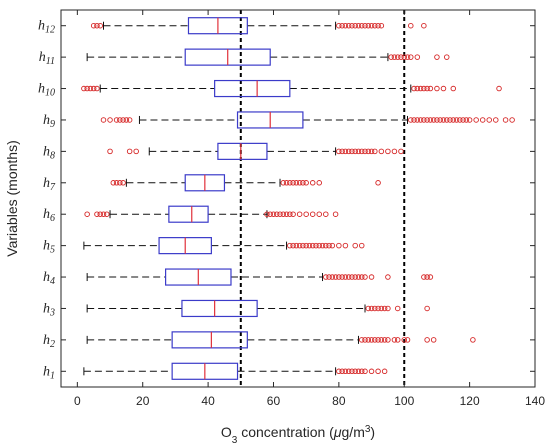  Describe the element at coordinates (49, 121) in the screenshot. I see `y-tick-label: h9` at that location.